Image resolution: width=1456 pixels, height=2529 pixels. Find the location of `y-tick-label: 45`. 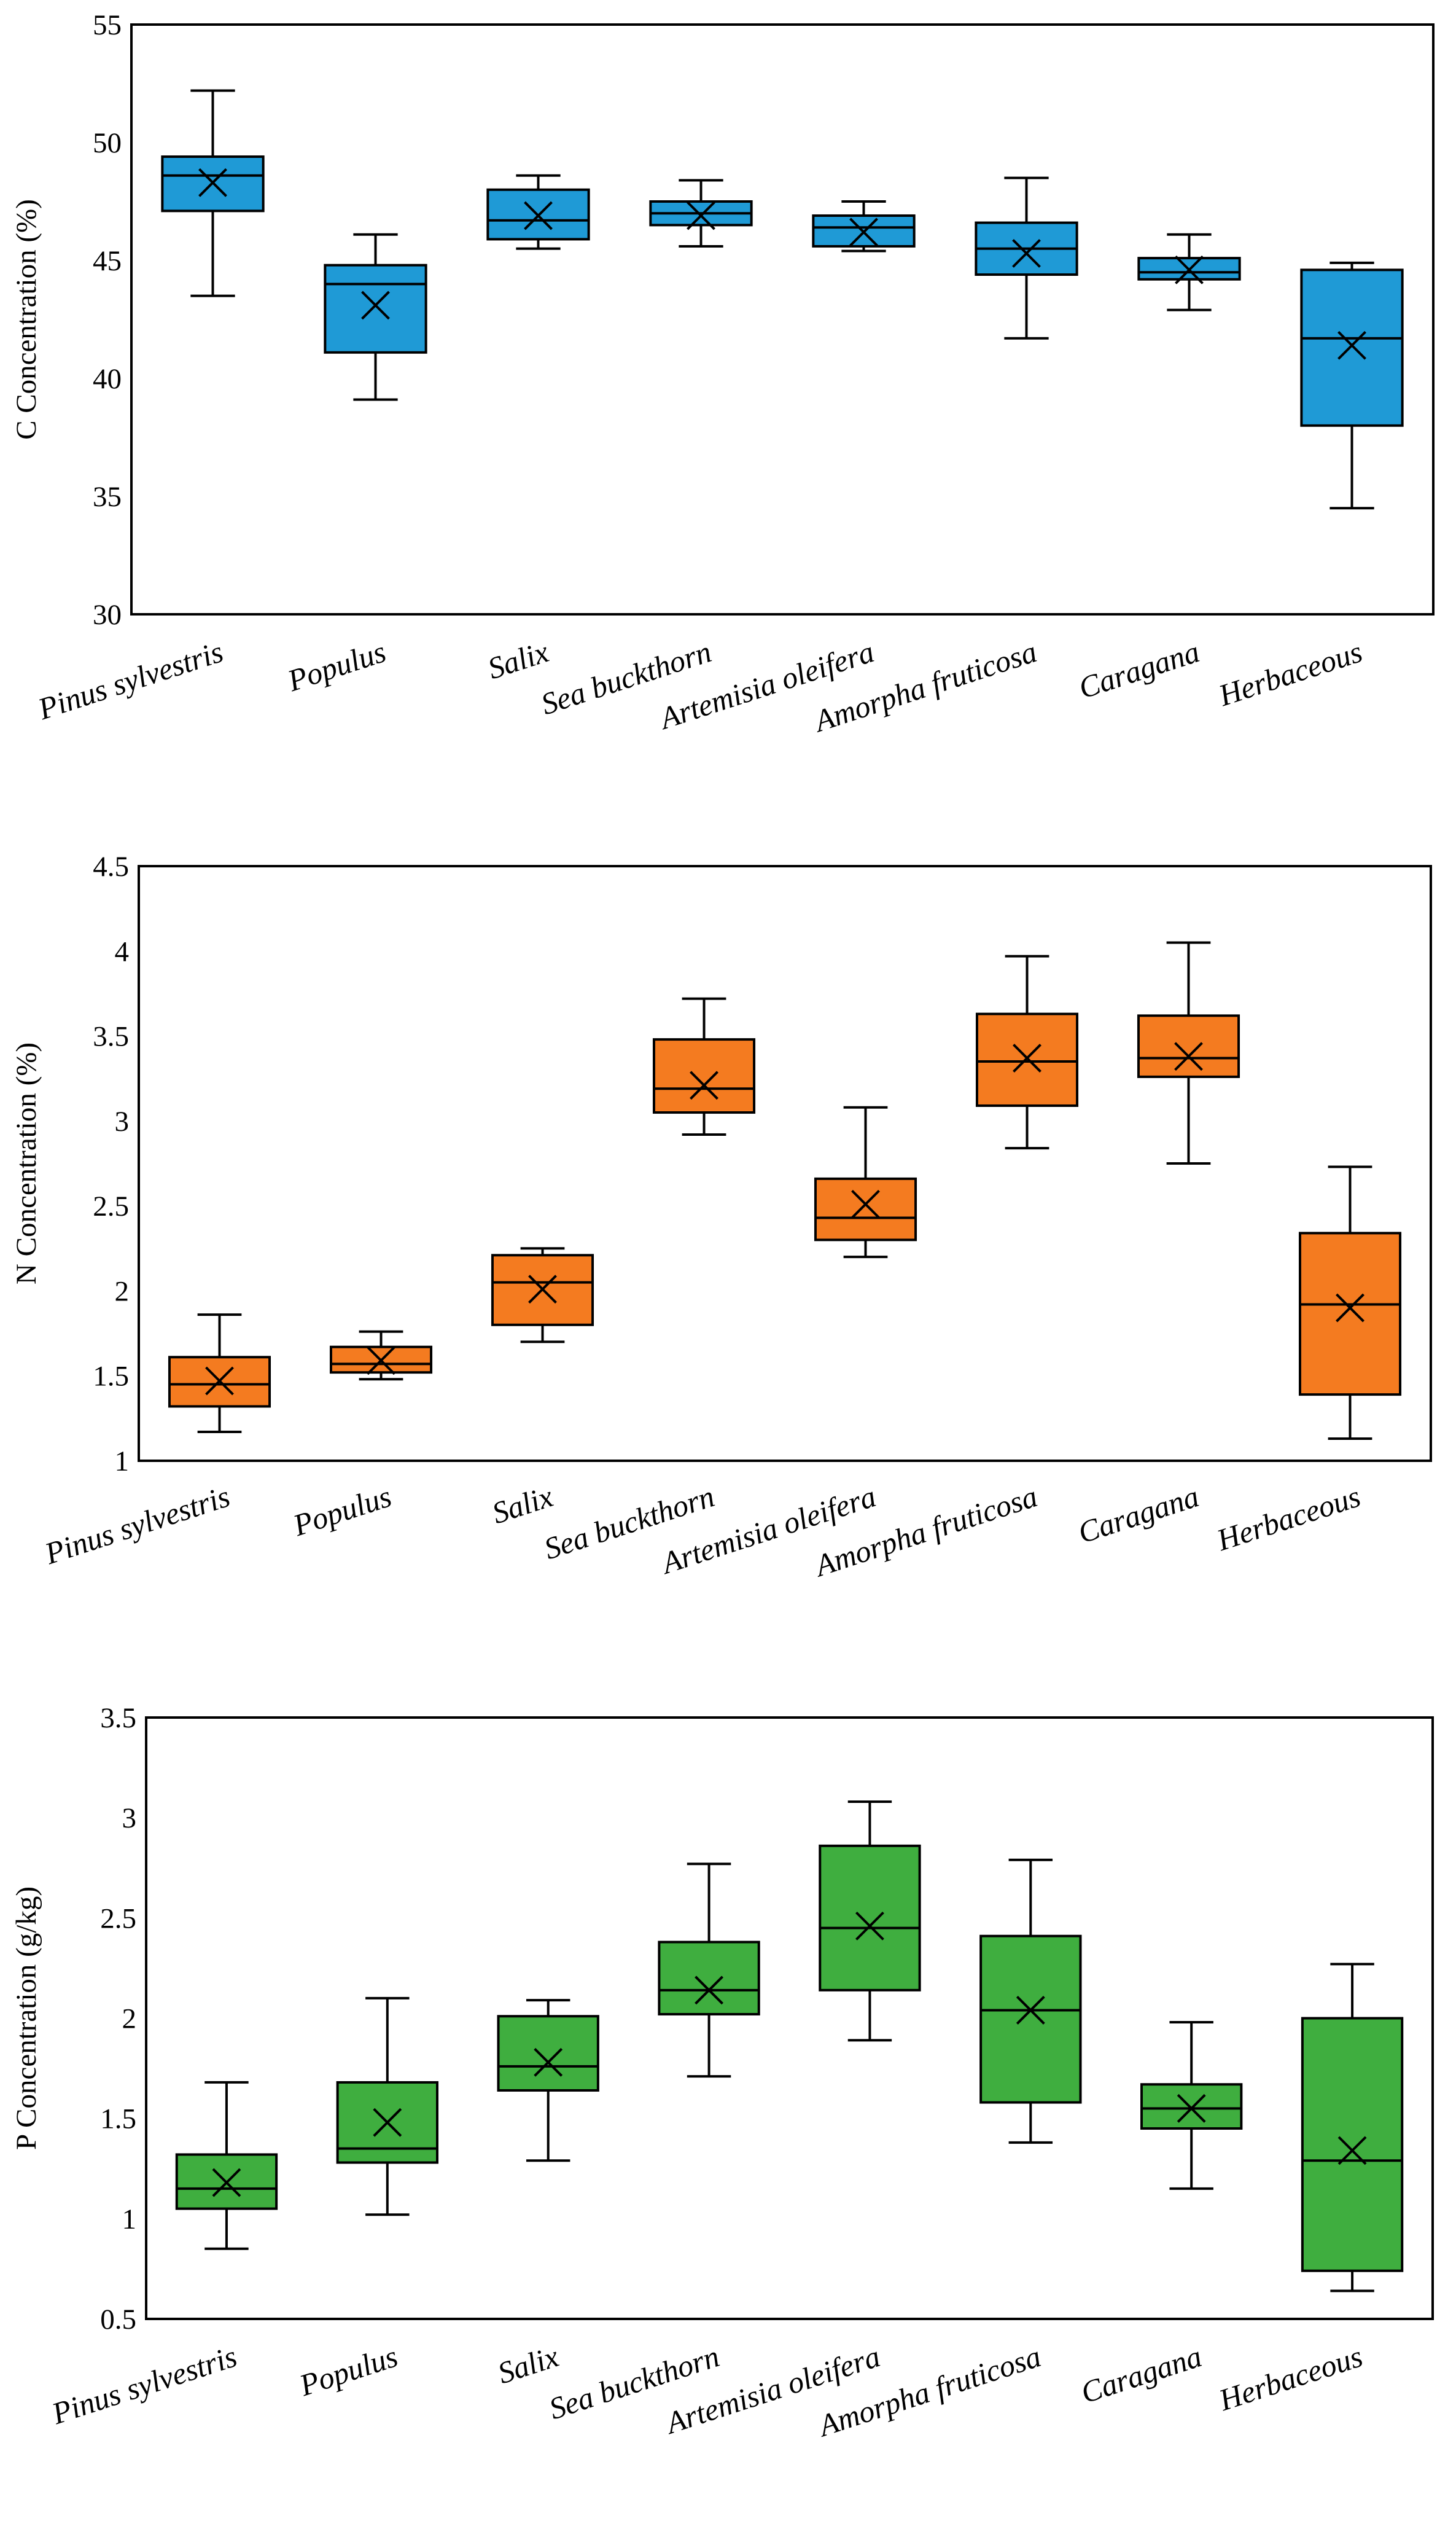

y-tick-label: 45 is located at coordinates (107, 261).